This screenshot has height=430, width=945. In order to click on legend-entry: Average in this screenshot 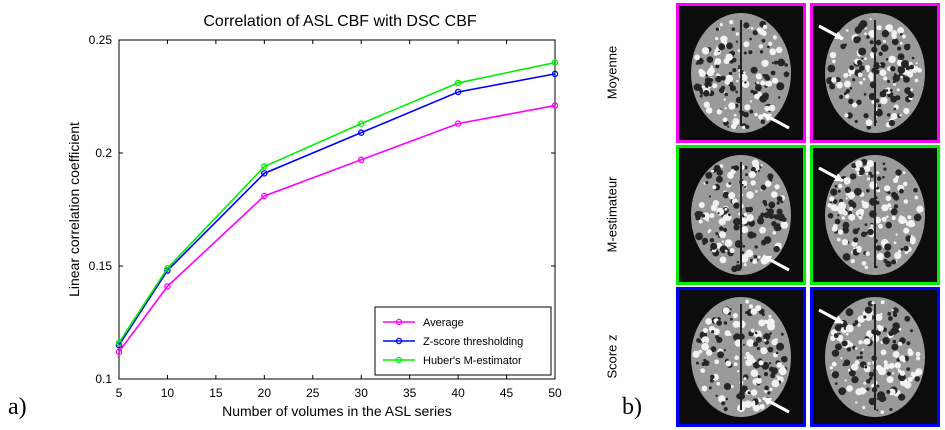, I will do `click(443, 323)`.